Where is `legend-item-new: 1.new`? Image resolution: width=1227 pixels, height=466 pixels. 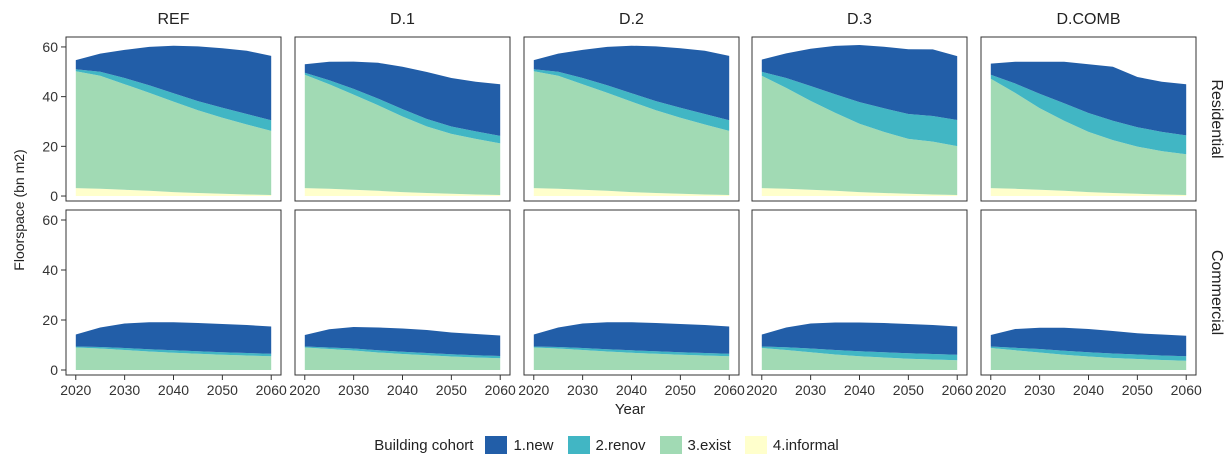
legend-item-new: 1.new is located at coordinates (519, 445).